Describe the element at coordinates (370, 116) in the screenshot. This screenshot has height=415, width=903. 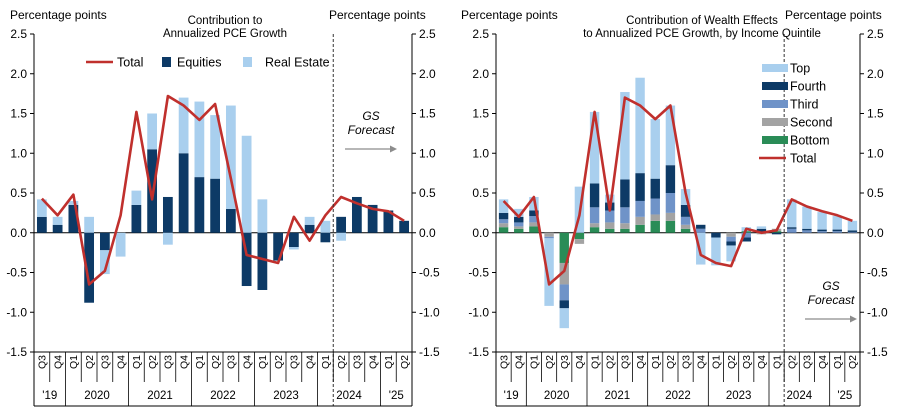
I see `forecast-label-line: GS` at that location.